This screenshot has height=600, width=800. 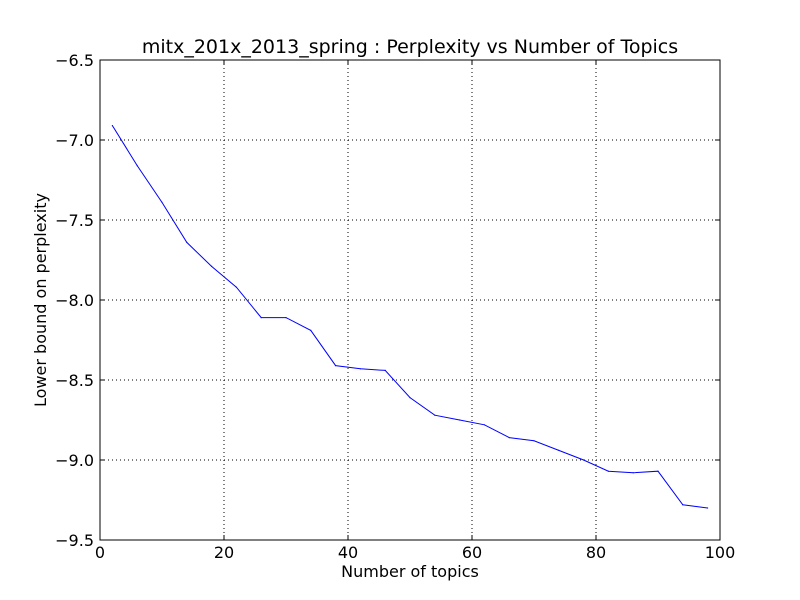 What do you see at coordinates (224, 552) in the screenshot?
I see `x-tick-label: 20` at bounding box center [224, 552].